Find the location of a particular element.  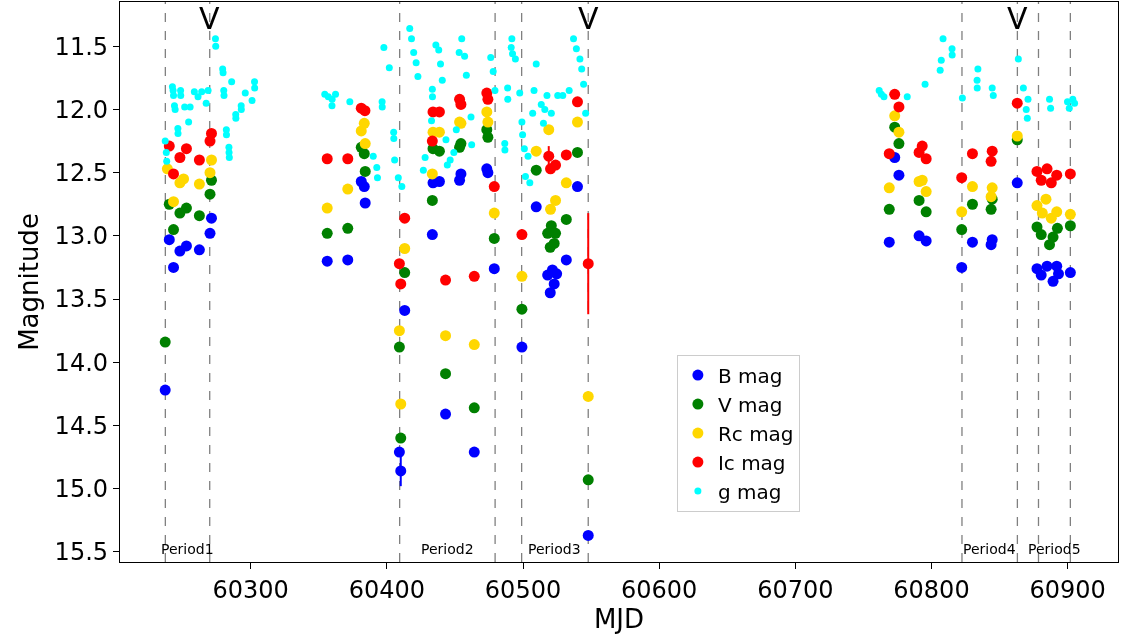

legend-label: V mag is located at coordinates (750, 404).